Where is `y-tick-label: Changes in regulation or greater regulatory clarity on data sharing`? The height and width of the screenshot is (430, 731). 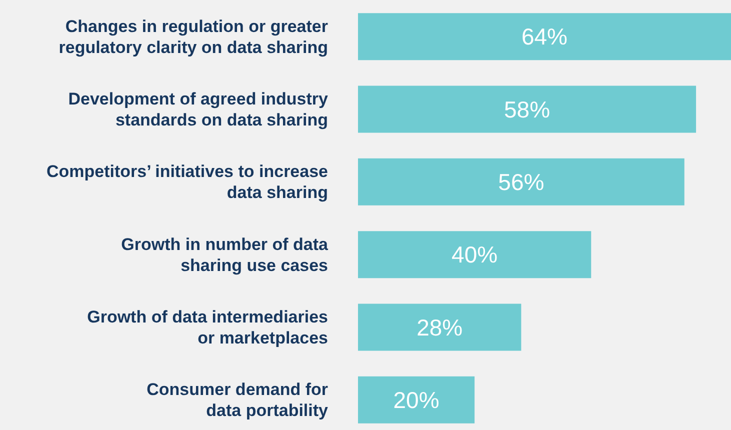 y-tick-label: Changes in regulation or greater regulatory clarity on data sharing is located at coordinates (193, 36).